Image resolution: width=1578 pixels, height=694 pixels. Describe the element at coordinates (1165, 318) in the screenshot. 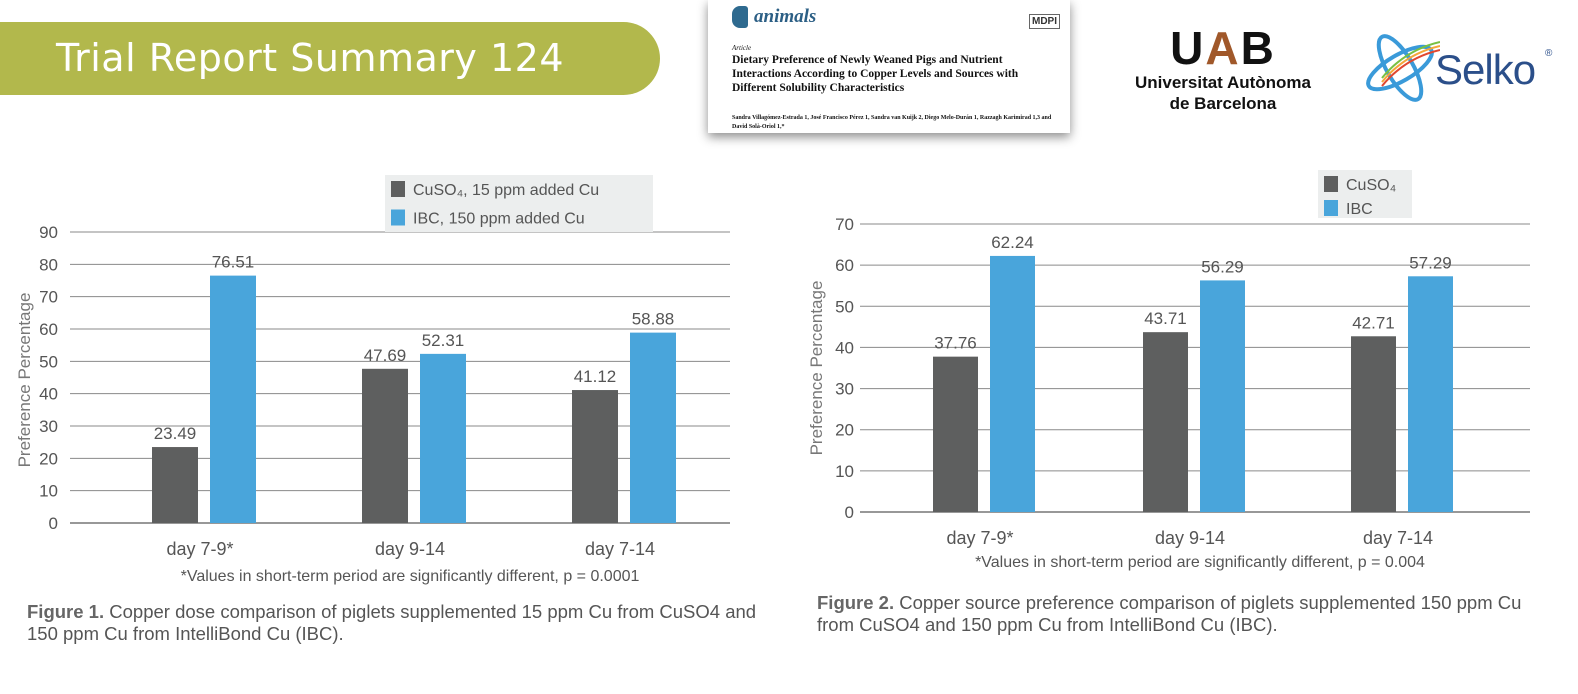

I see `chart2-data-label: 43.71` at that location.